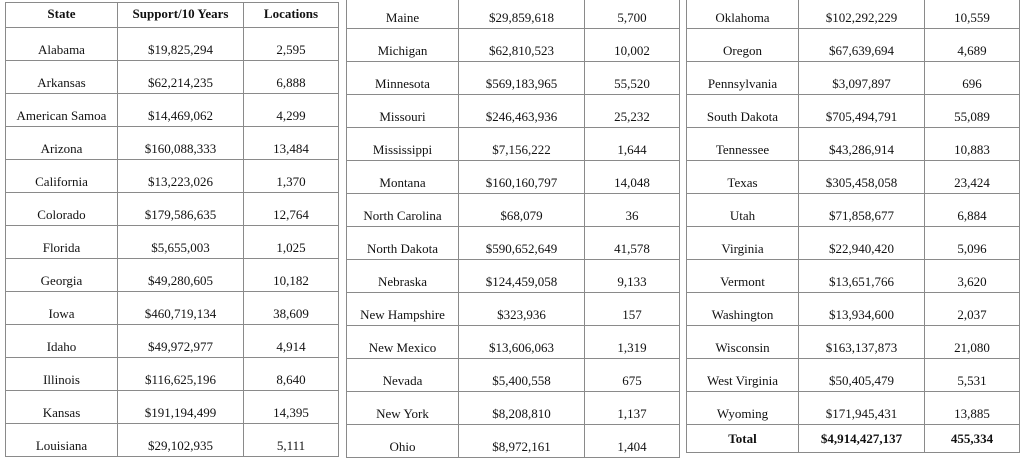  I want to click on table-row: Alabama $19,825,294 2,595, so click(172, 44).